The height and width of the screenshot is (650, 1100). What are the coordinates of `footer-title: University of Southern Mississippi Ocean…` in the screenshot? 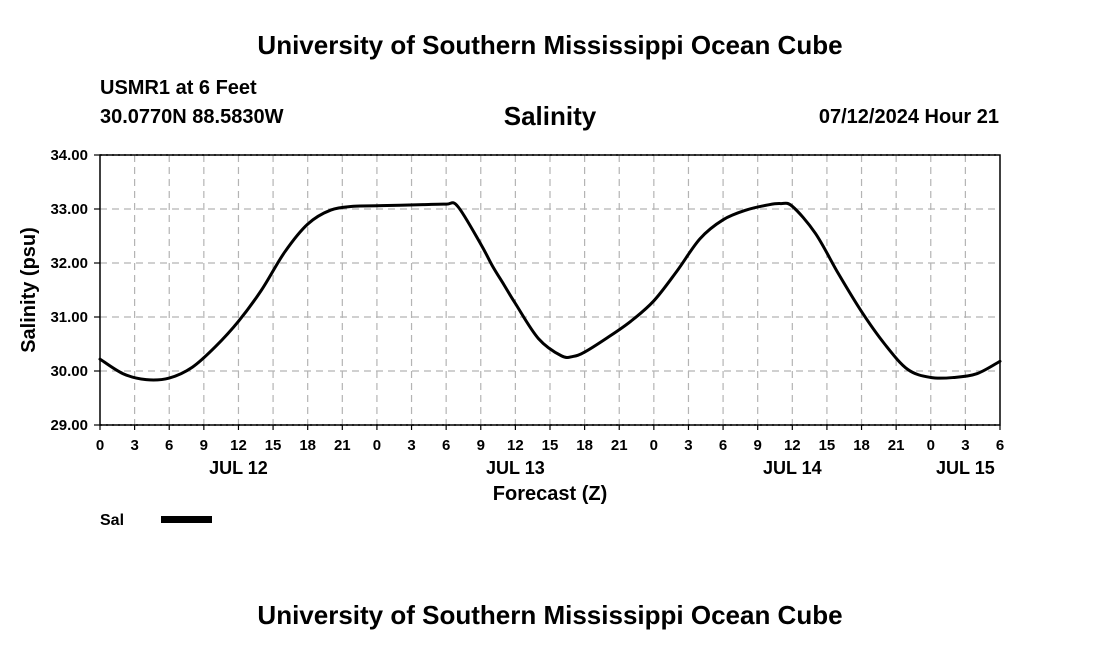 It's located at (550, 615).